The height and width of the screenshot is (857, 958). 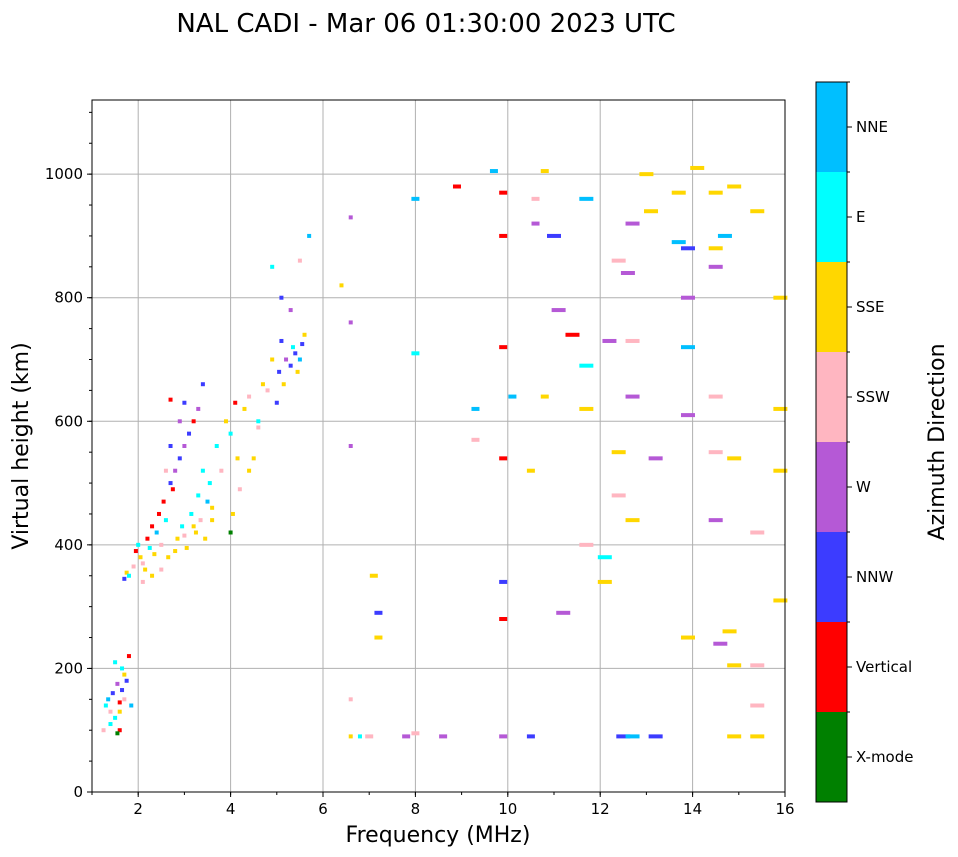 What do you see at coordinates (68, 421) in the screenshot?
I see `y-tick-label: 600` at bounding box center [68, 421].